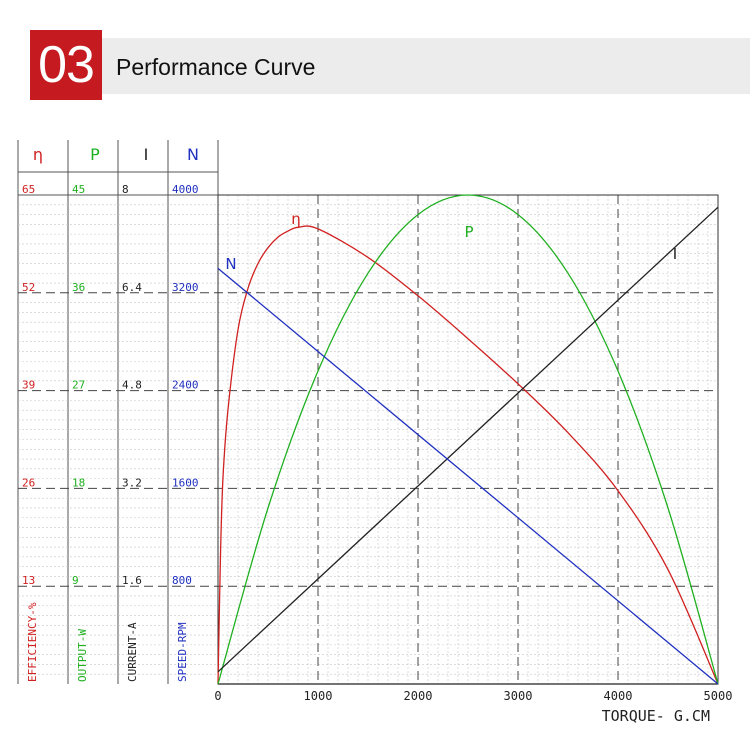  What do you see at coordinates (518, 696) in the screenshot?
I see `x-tick-label: 3000` at bounding box center [518, 696].